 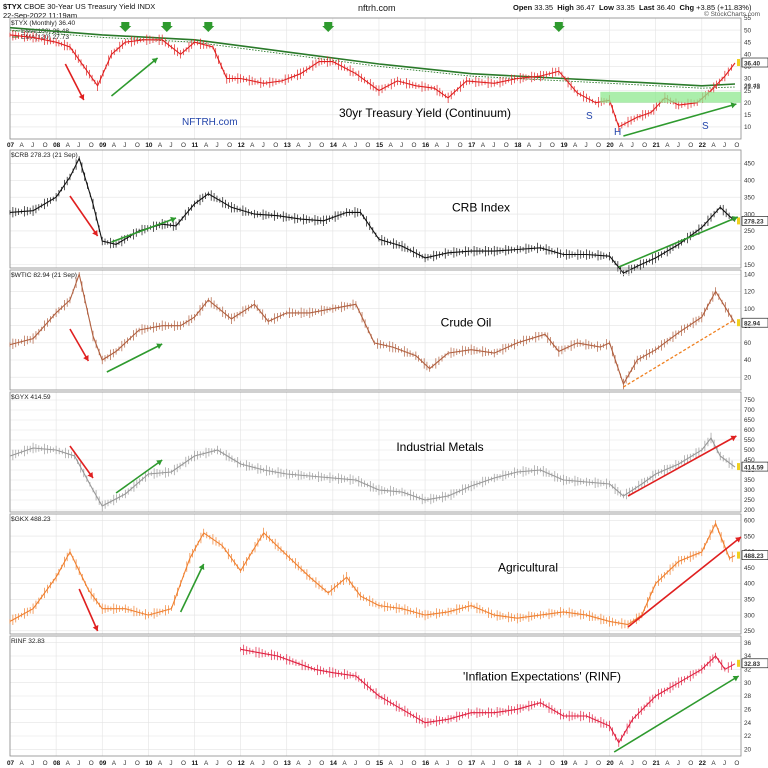 What do you see at coordinates (45, 37) in the screenshot?
I see `legend-entry: EMA(120) 27.73` at bounding box center [45, 37].